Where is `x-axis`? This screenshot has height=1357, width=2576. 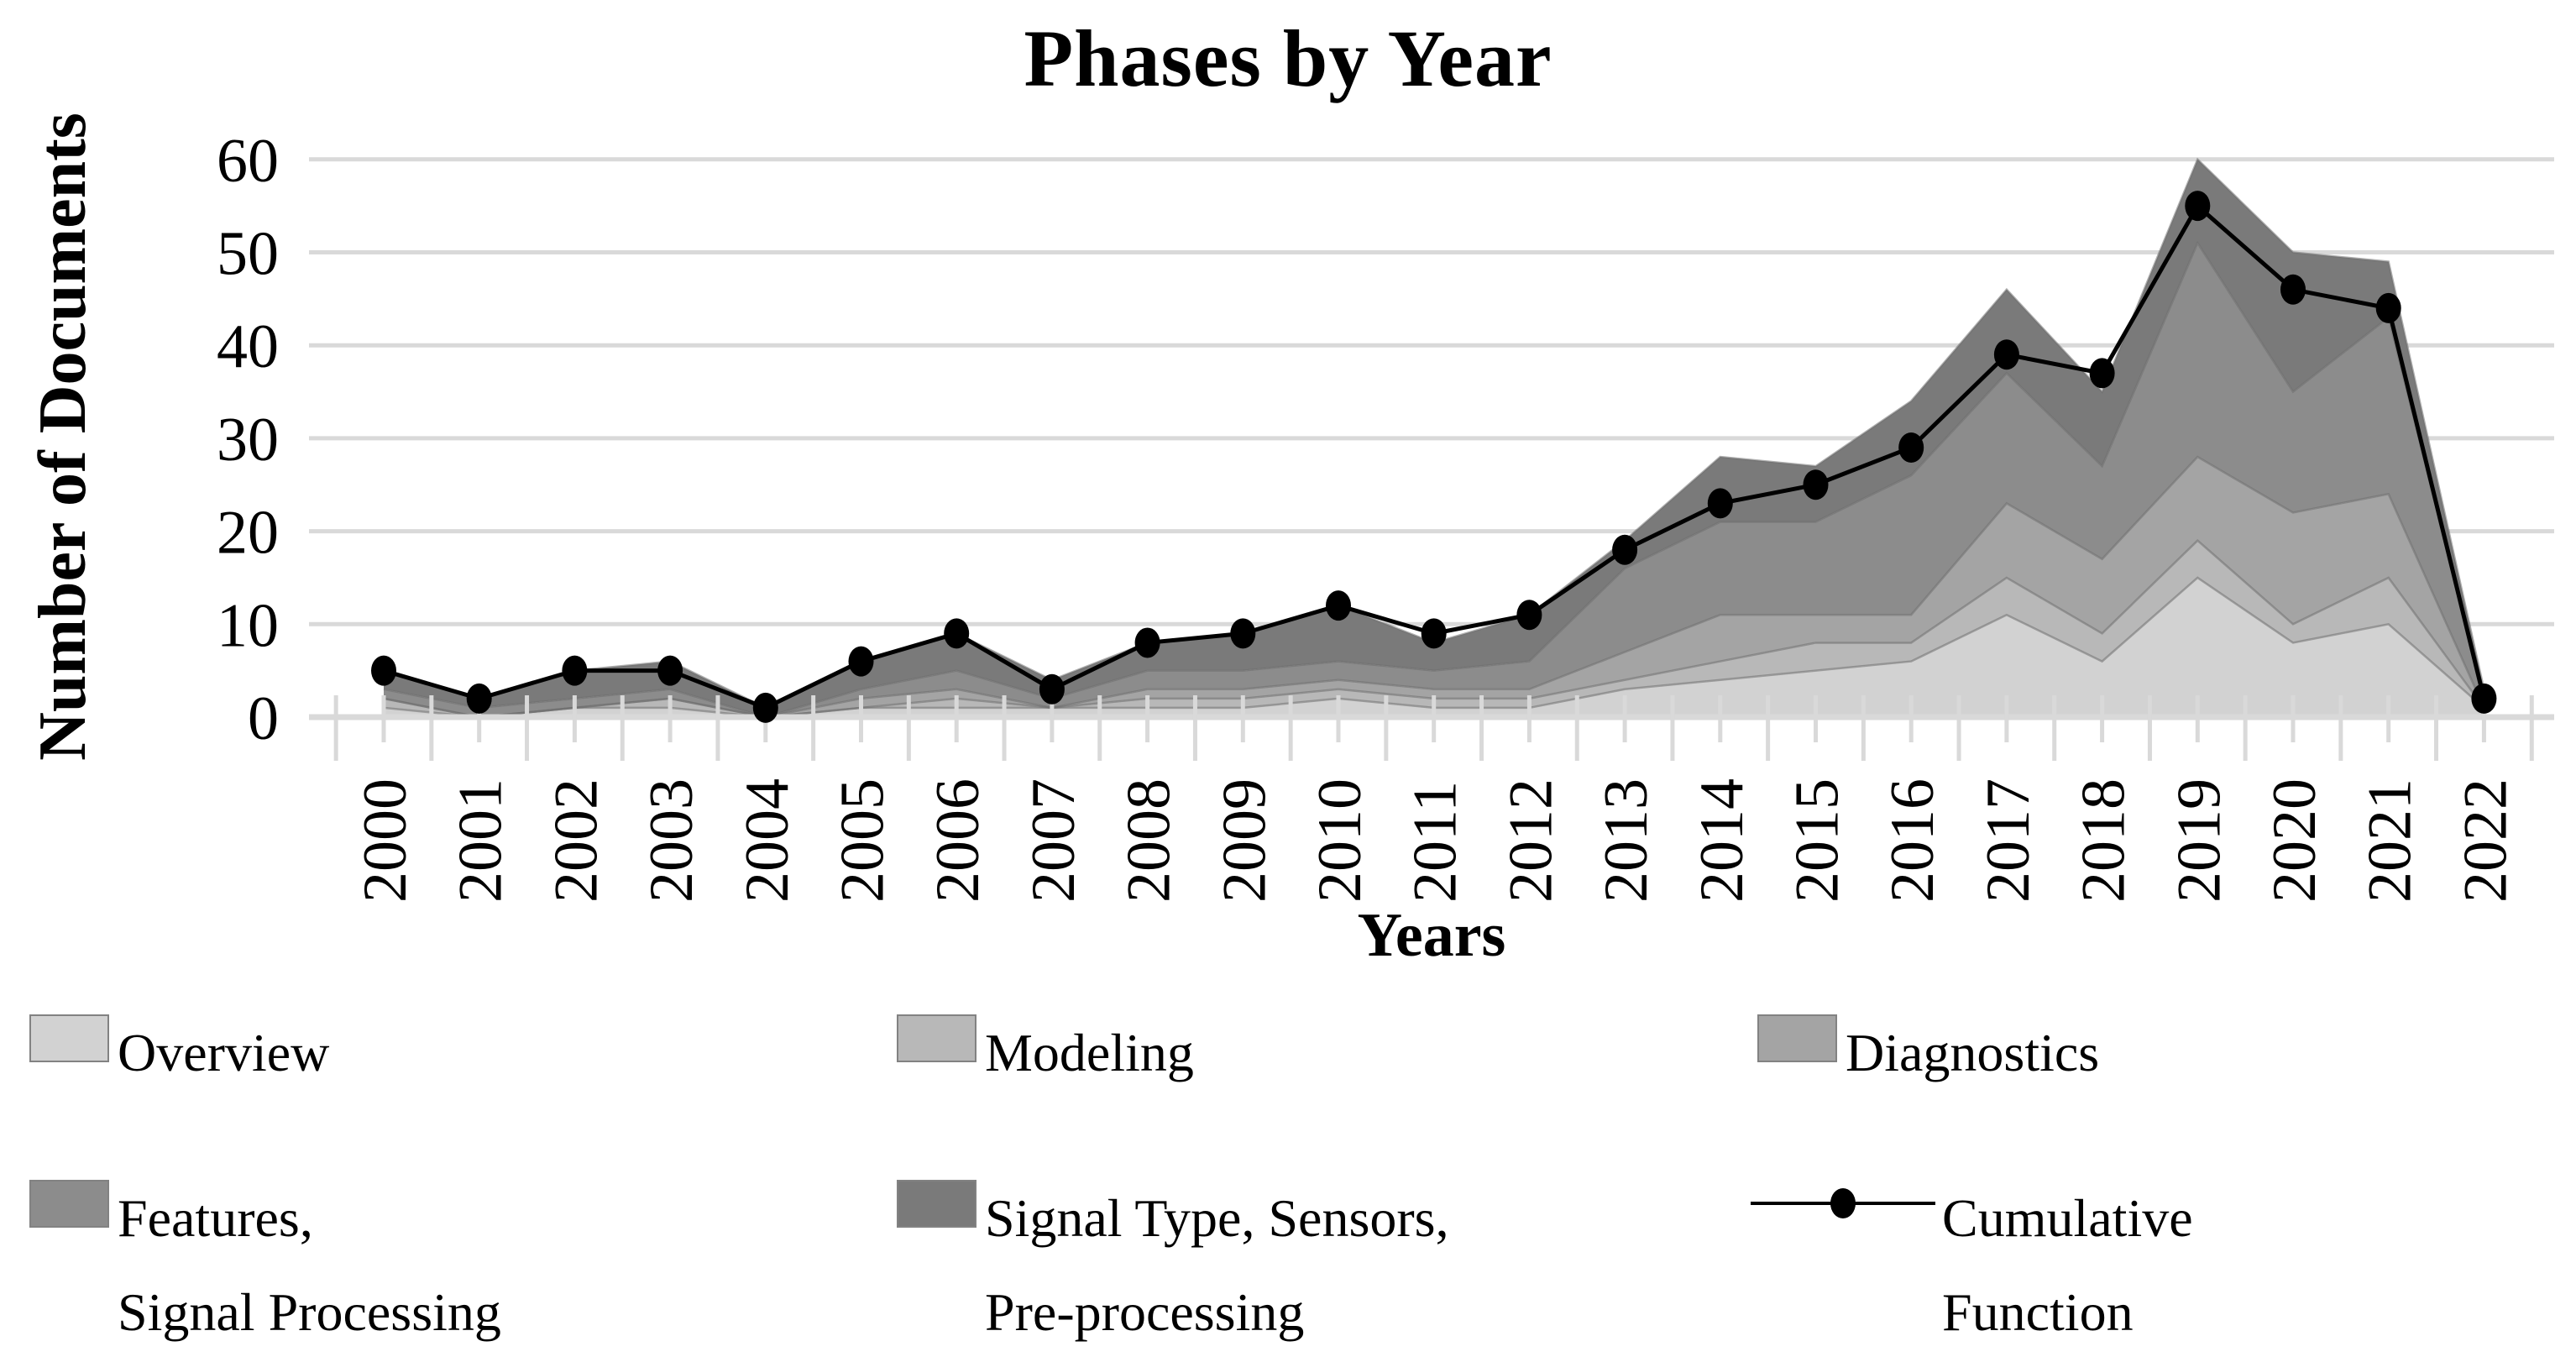
x-axis is located at coordinates (1431, 728).